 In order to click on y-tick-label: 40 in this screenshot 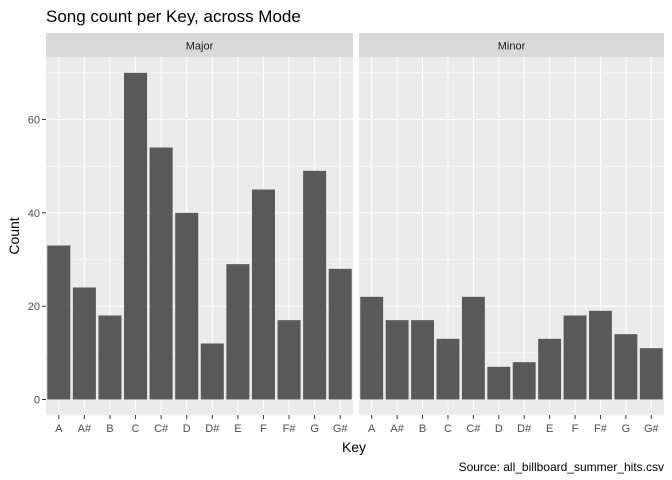, I will do `click(34, 214)`.